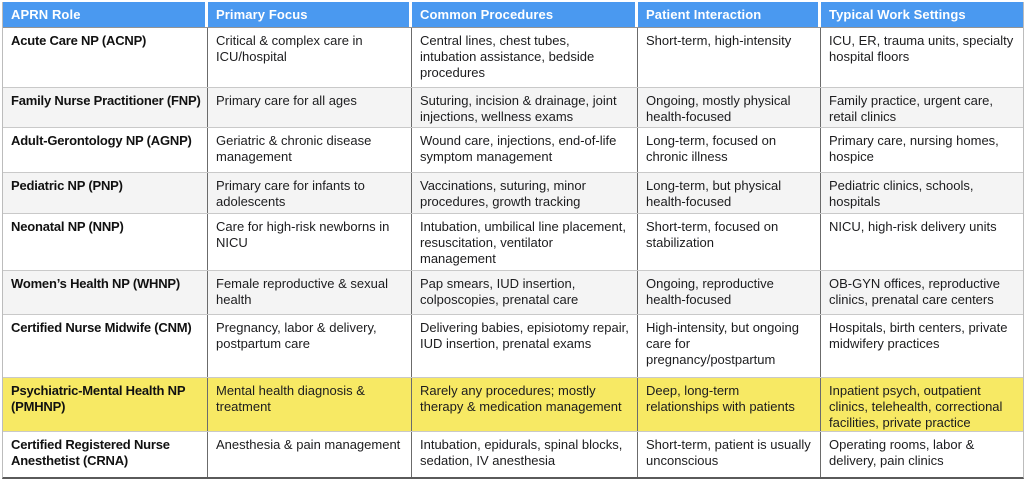 The height and width of the screenshot is (480, 1024). I want to click on cell-focus: Primary care for infants to adolescents, so click(310, 193).